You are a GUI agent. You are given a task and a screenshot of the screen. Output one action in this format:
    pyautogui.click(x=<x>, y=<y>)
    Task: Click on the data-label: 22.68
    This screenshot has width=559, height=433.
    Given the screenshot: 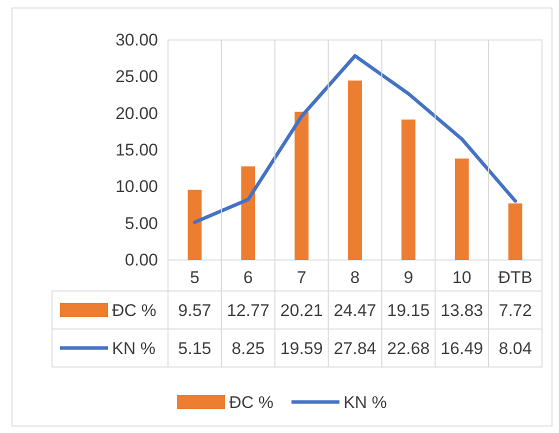 What is the action you would take?
    pyautogui.click(x=408, y=348)
    